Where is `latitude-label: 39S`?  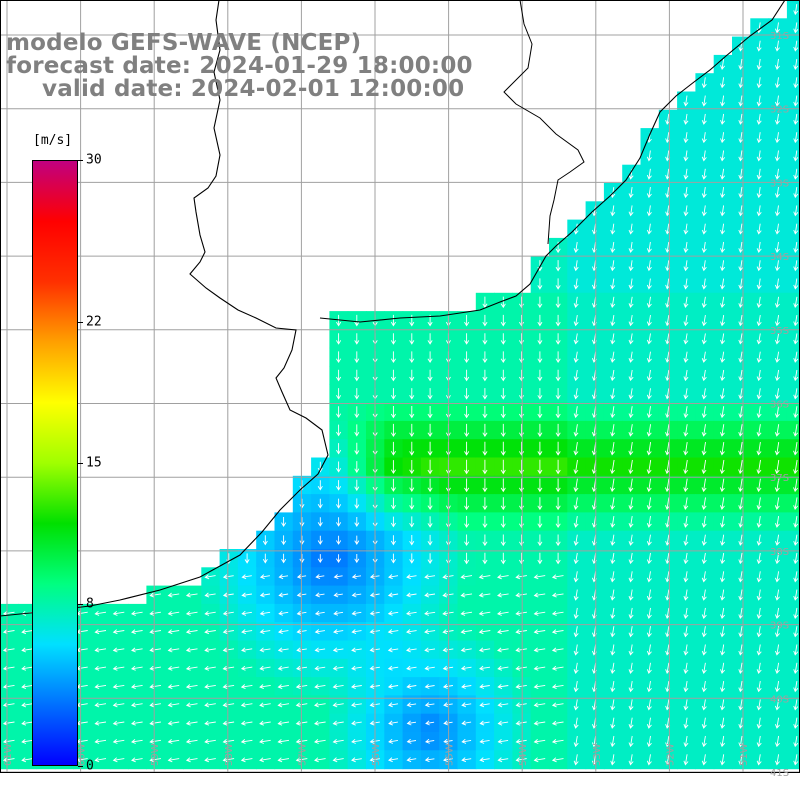 latitude-label: 39S is located at coordinates (779, 626).